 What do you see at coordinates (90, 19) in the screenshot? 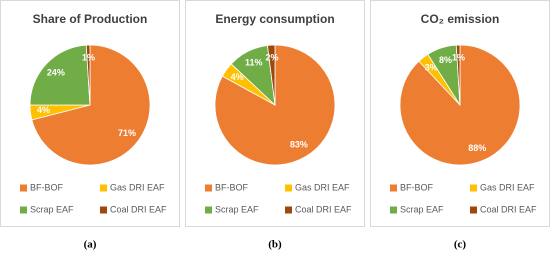
I see `chart-title: Share of Production` at bounding box center [90, 19].